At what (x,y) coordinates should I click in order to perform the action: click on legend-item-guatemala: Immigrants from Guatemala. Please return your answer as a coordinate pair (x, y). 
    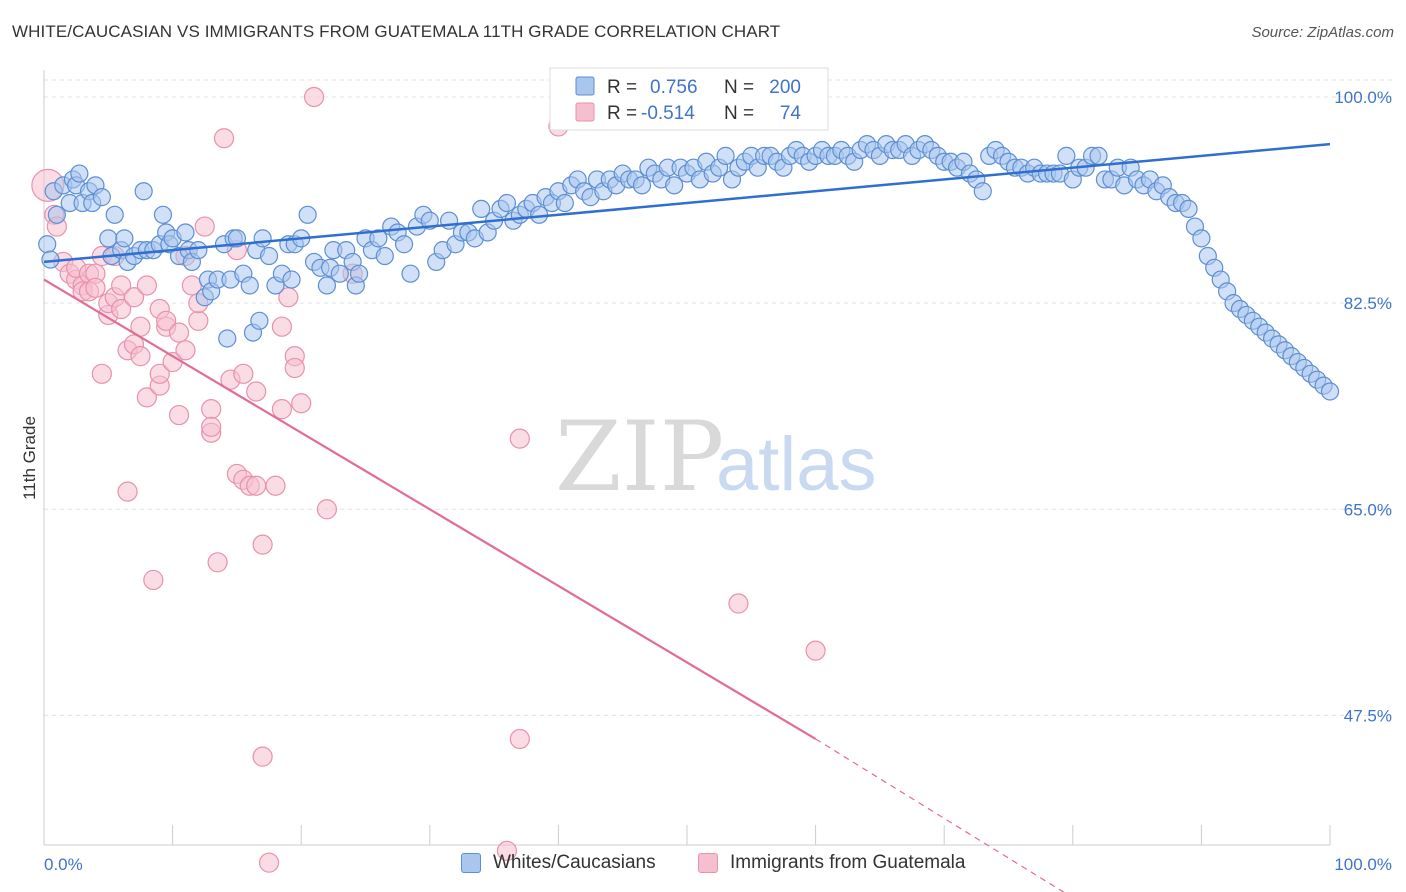
    Looking at the image, I should click on (831, 863).